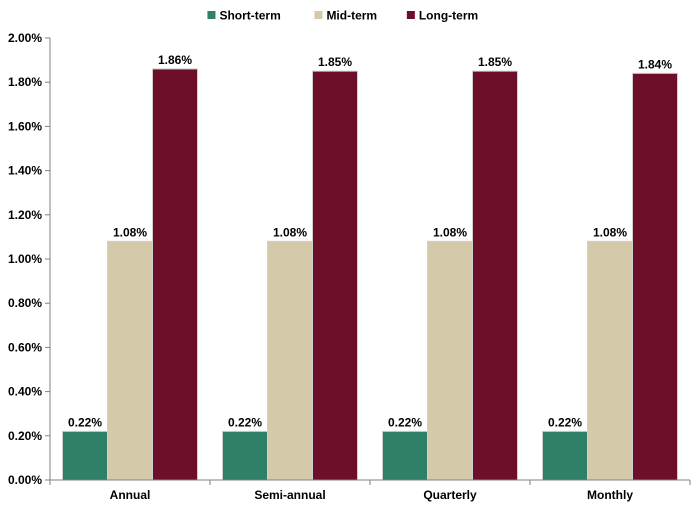 The width and height of the screenshot is (700, 508). I want to click on bar-mid-term-semi-annual, so click(290, 360).